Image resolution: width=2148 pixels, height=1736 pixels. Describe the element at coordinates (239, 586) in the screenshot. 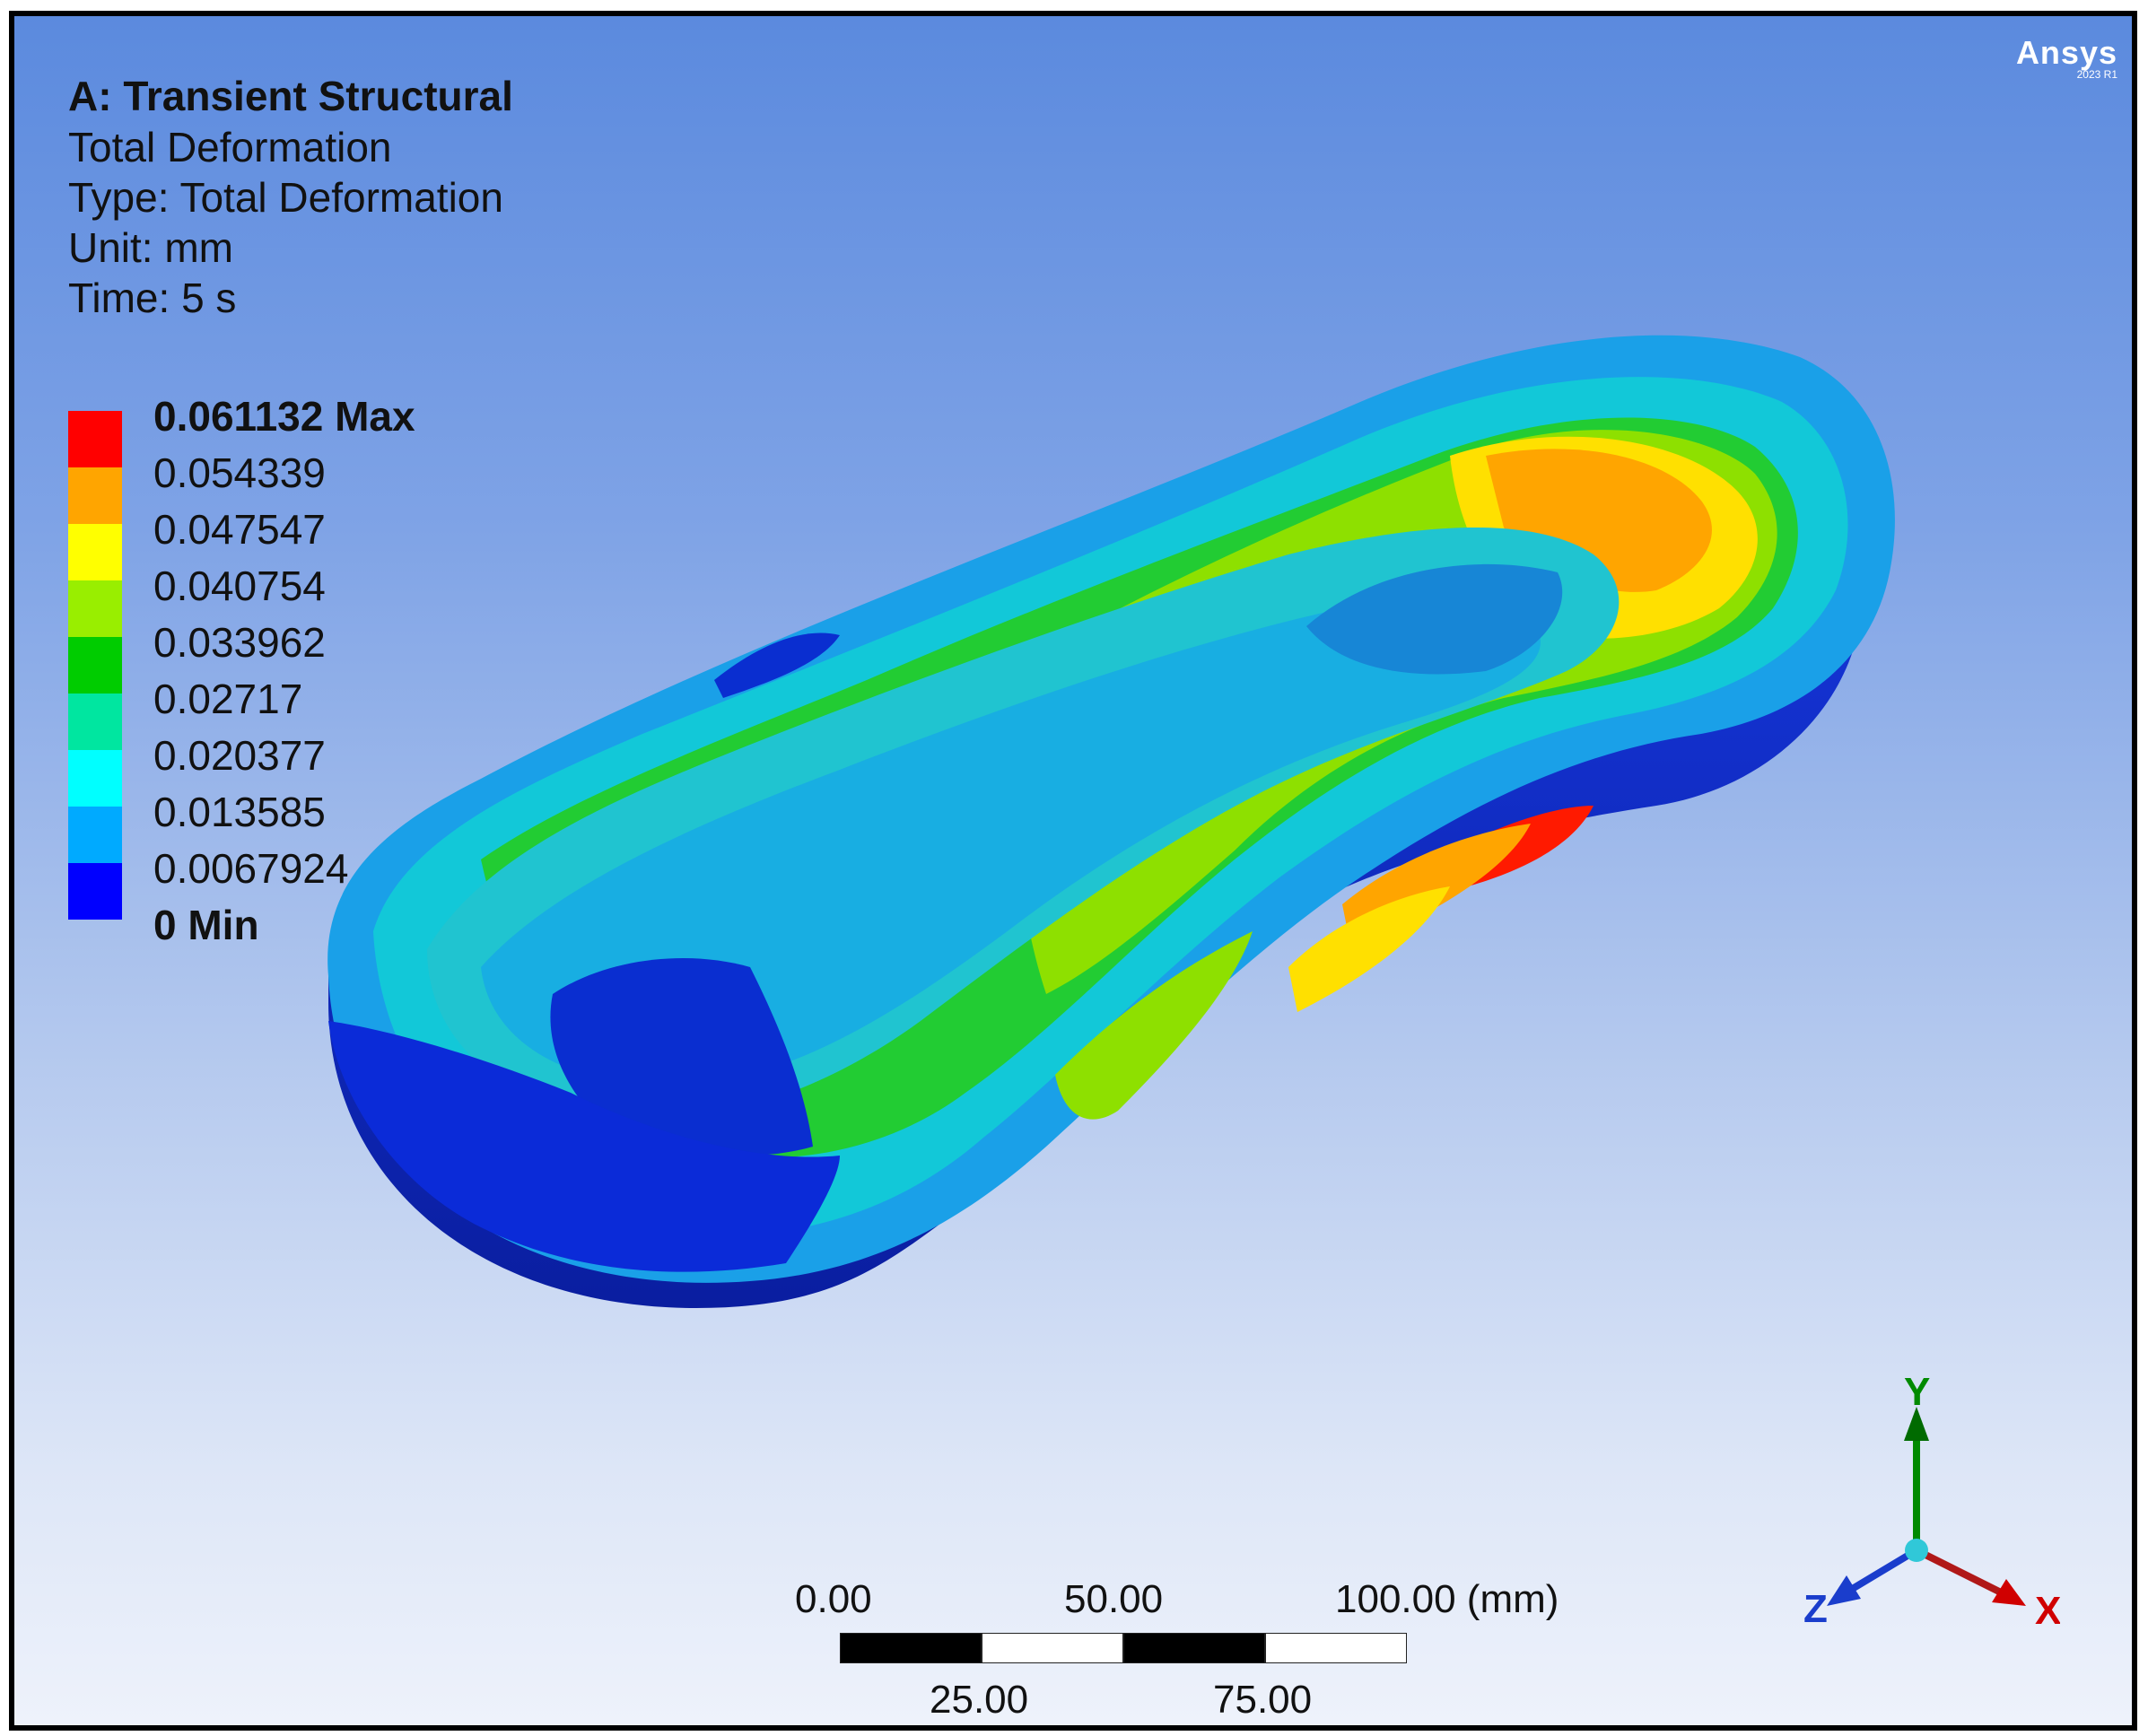

I see `legend-label: 0.040754` at that location.